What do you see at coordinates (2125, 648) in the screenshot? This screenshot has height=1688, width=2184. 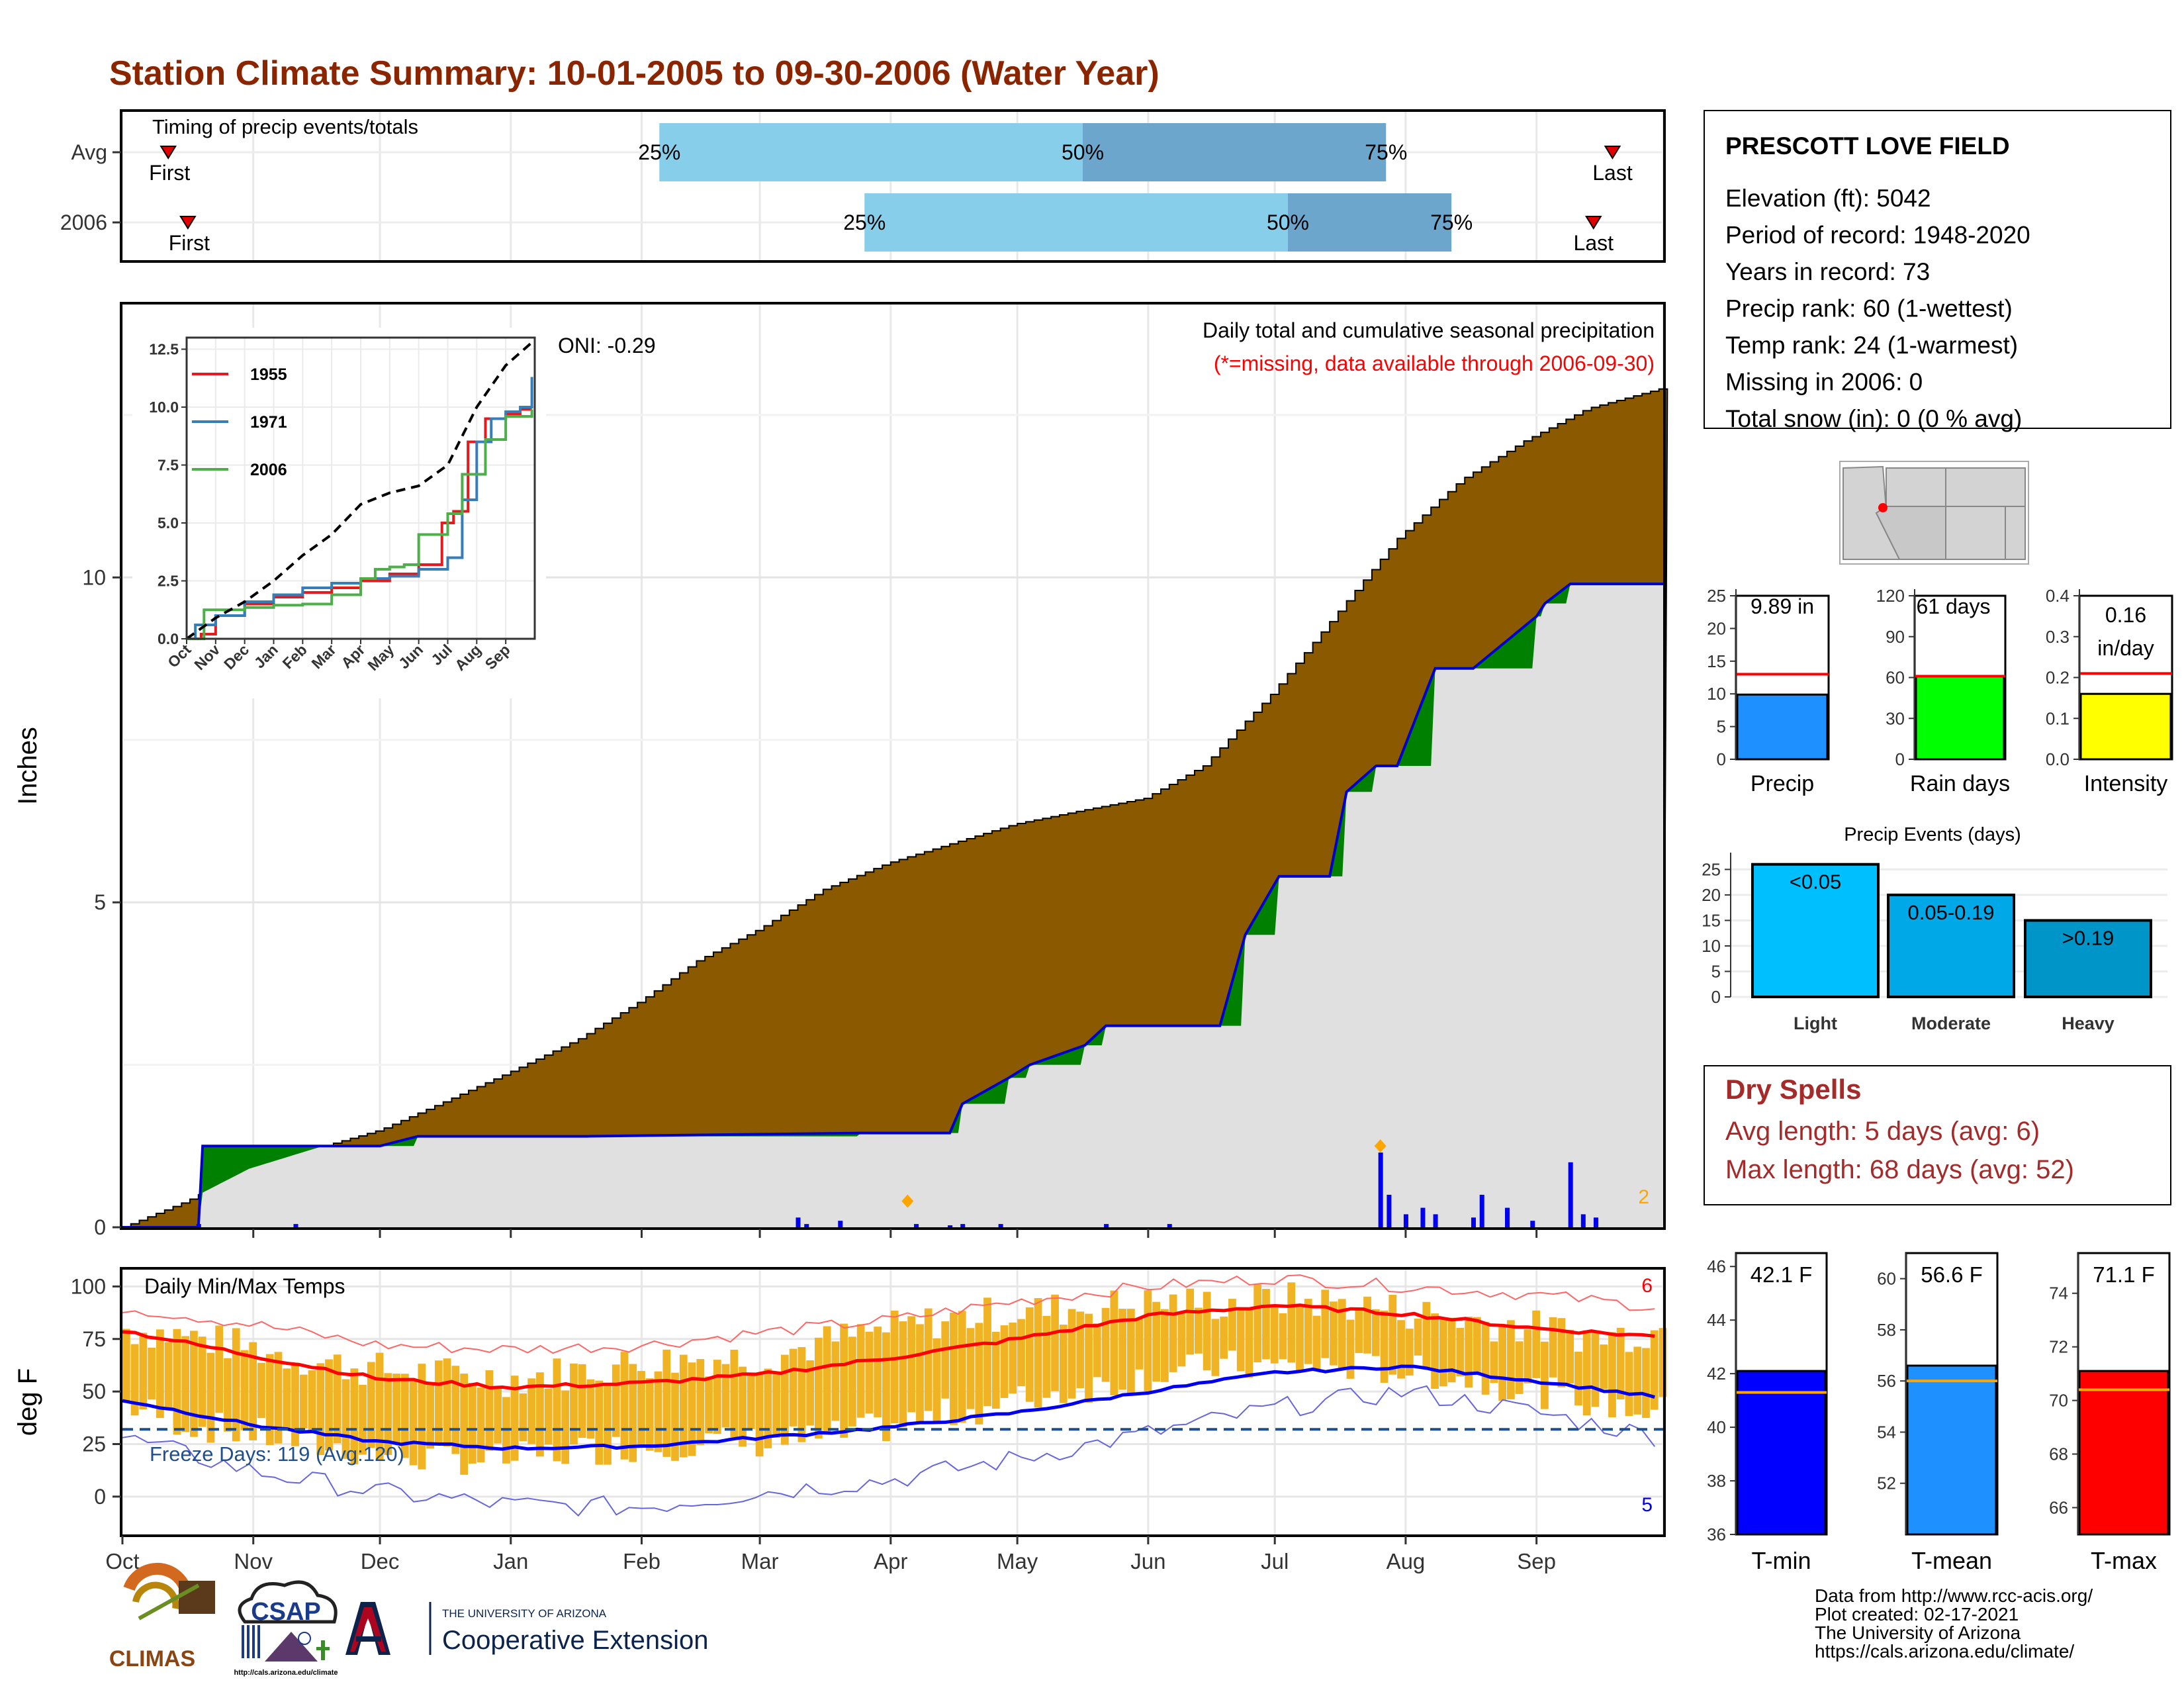 I see `summary-value-unit: in/day` at bounding box center [2125, 648].